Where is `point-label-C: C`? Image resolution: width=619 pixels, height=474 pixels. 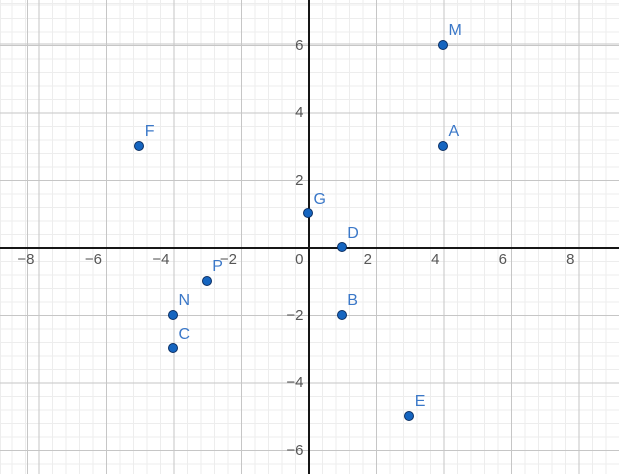 point-label-C: C is located at coordinates (184, 334).